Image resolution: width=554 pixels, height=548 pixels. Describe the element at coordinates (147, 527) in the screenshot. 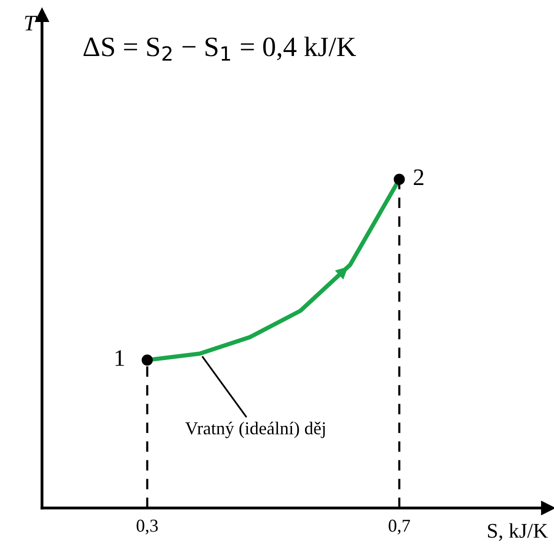

I see `x-tick-label: 0,3` at that location.